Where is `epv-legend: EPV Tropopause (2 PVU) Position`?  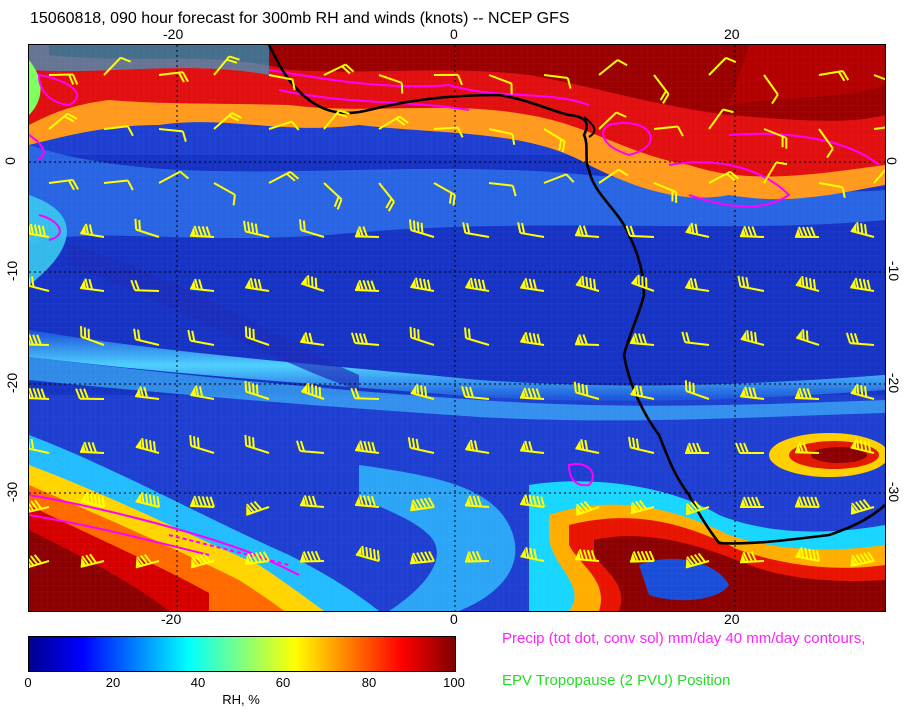
epv-legend: EPV Tropopause (2 PVU) Position is located at coordinates (616, 680).